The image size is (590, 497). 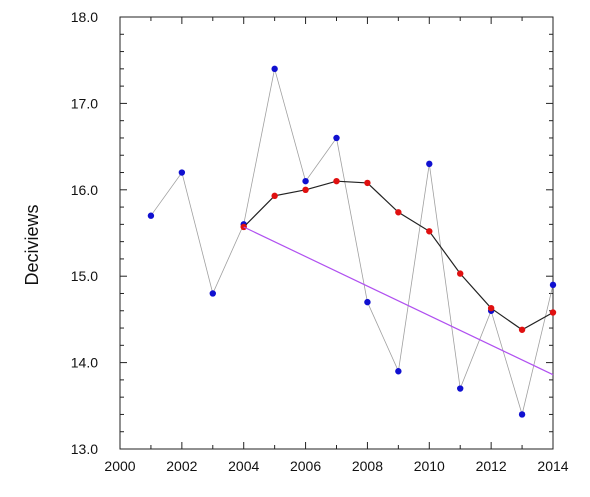 What do you see at coordinates (491, 466) in the screenshot?
I see `x-tick-label: 2012` at bounding box center [491, 466].